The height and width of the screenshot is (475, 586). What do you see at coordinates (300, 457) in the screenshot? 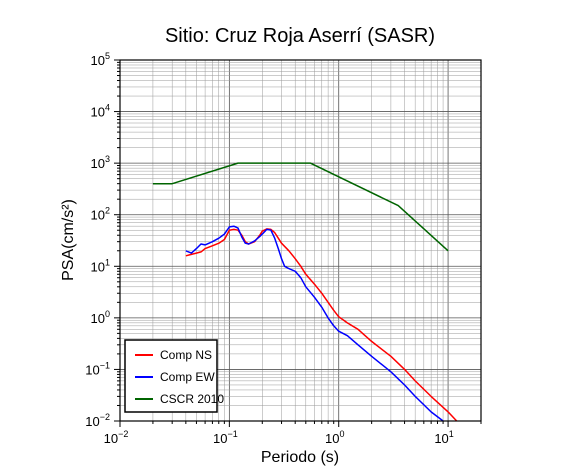
I see `x-axis-label: Periodo (s)` at bounding box center [300, 457].